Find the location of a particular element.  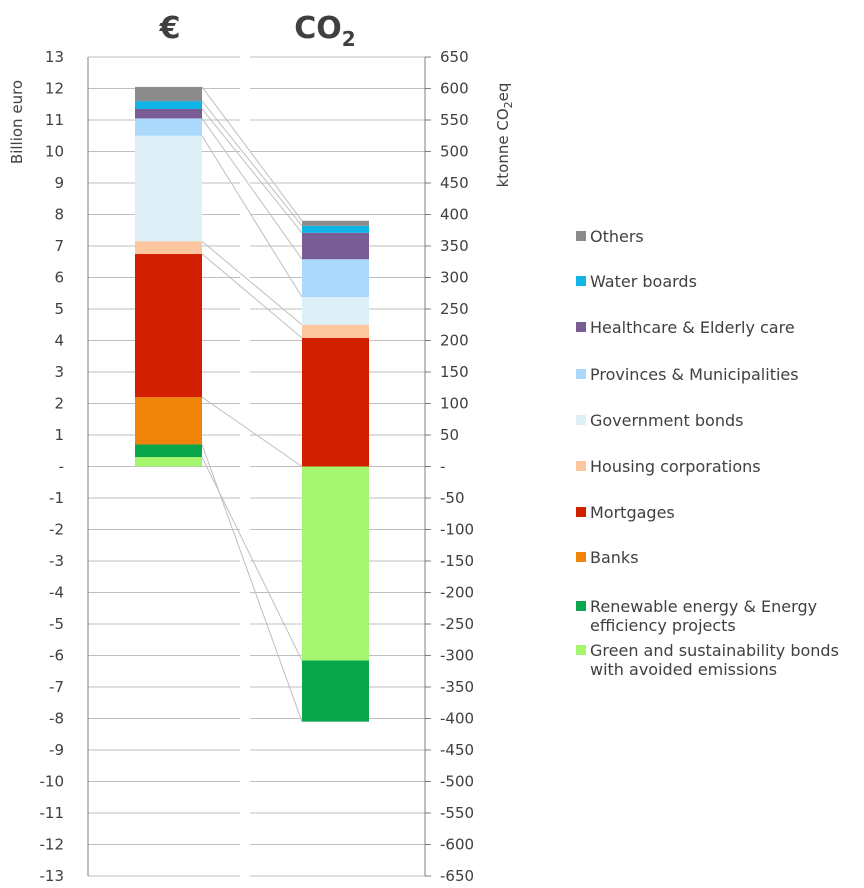

right-axis-label: ktonne CO2eq is located at coordinates (504, 135).